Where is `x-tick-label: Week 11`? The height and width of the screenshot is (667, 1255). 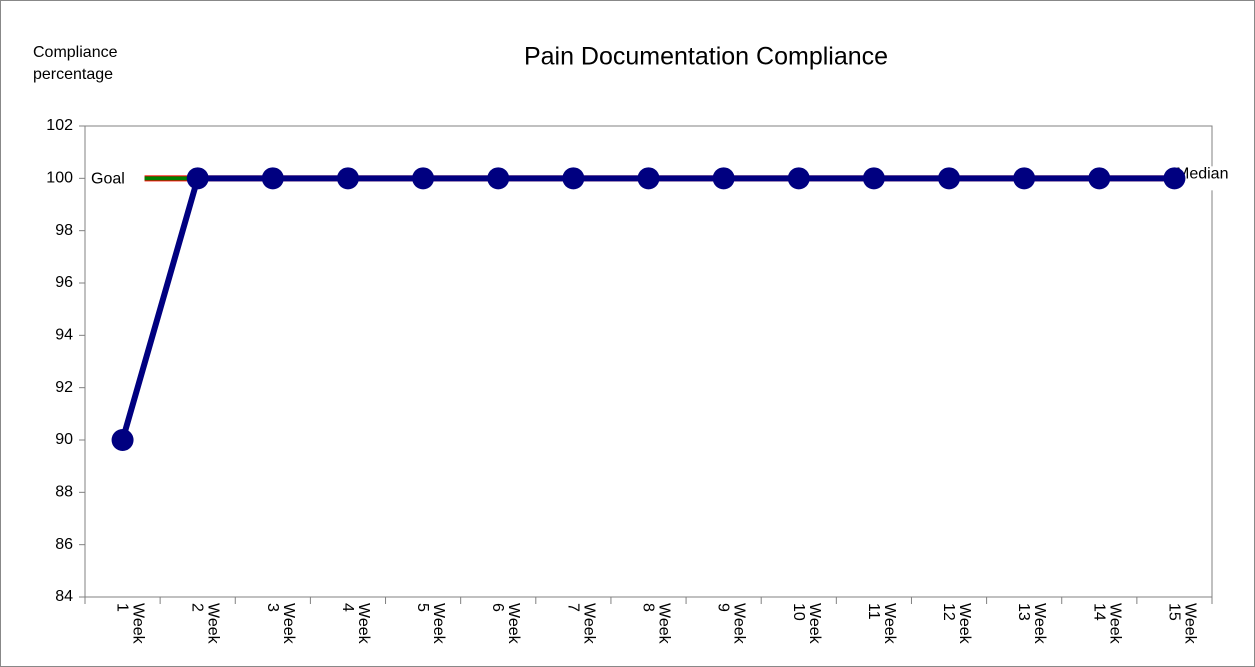 x-tick-label: Week 11 is located at coordinates (881, 623).